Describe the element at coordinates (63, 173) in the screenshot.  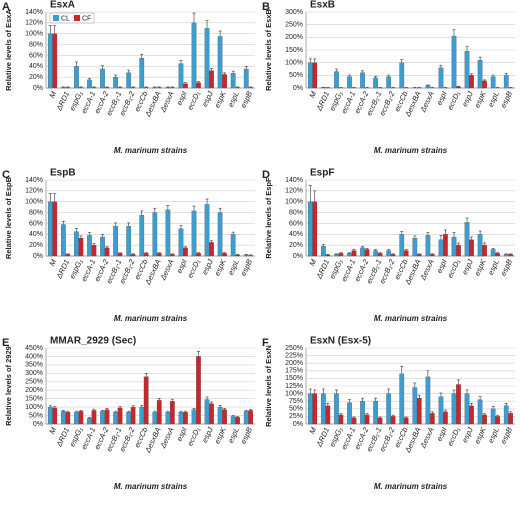
I see `chart-title: EspB` at that location.